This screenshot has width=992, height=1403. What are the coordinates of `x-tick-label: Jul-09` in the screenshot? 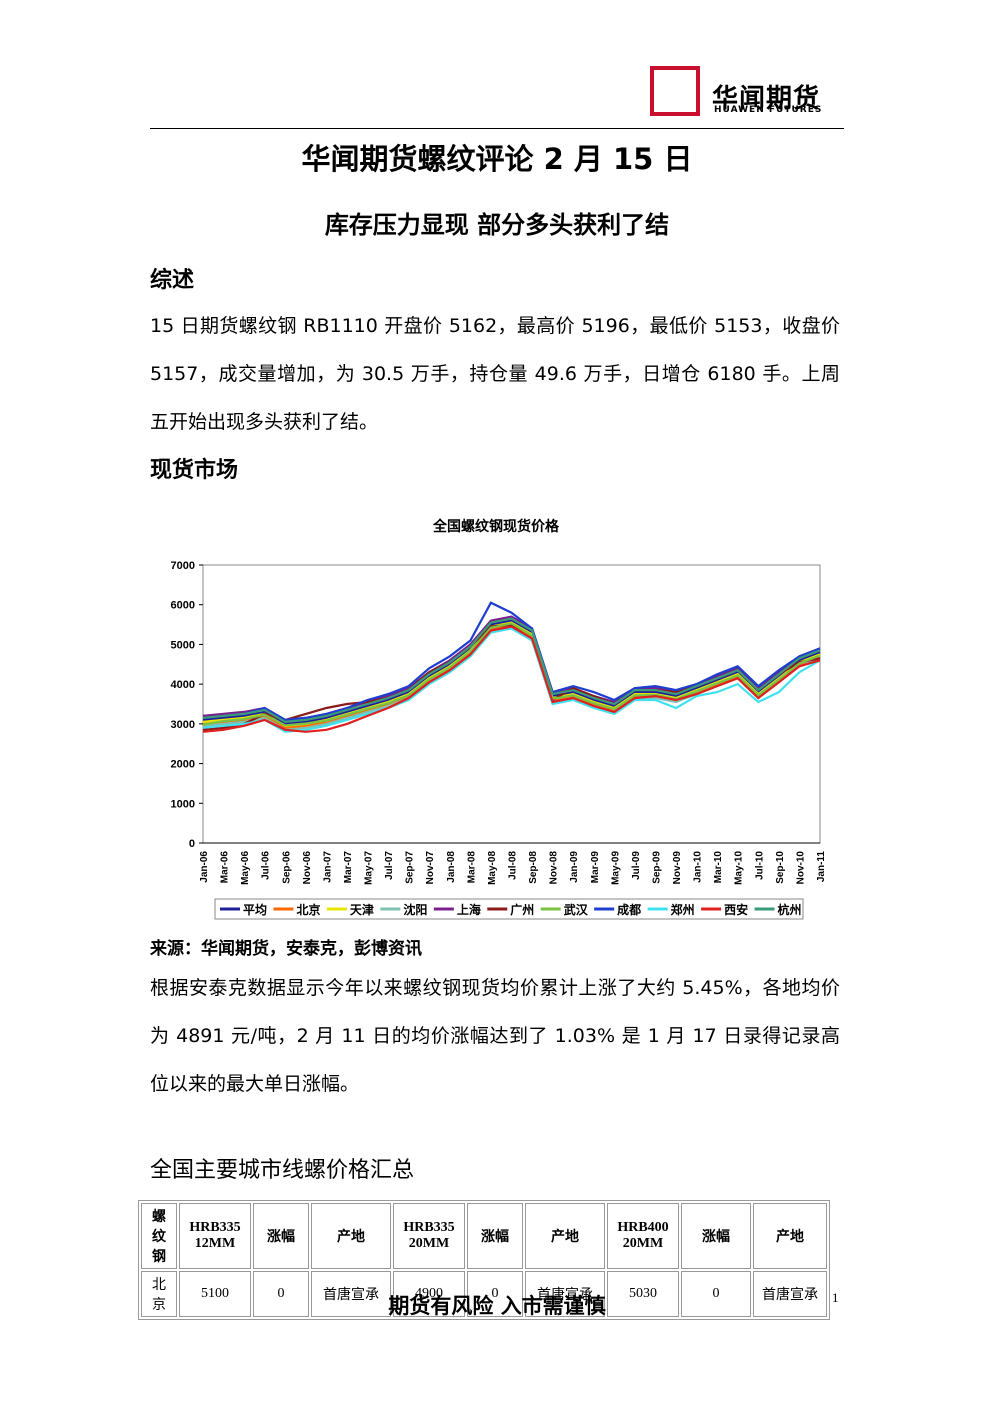 It's located at (636, 865).